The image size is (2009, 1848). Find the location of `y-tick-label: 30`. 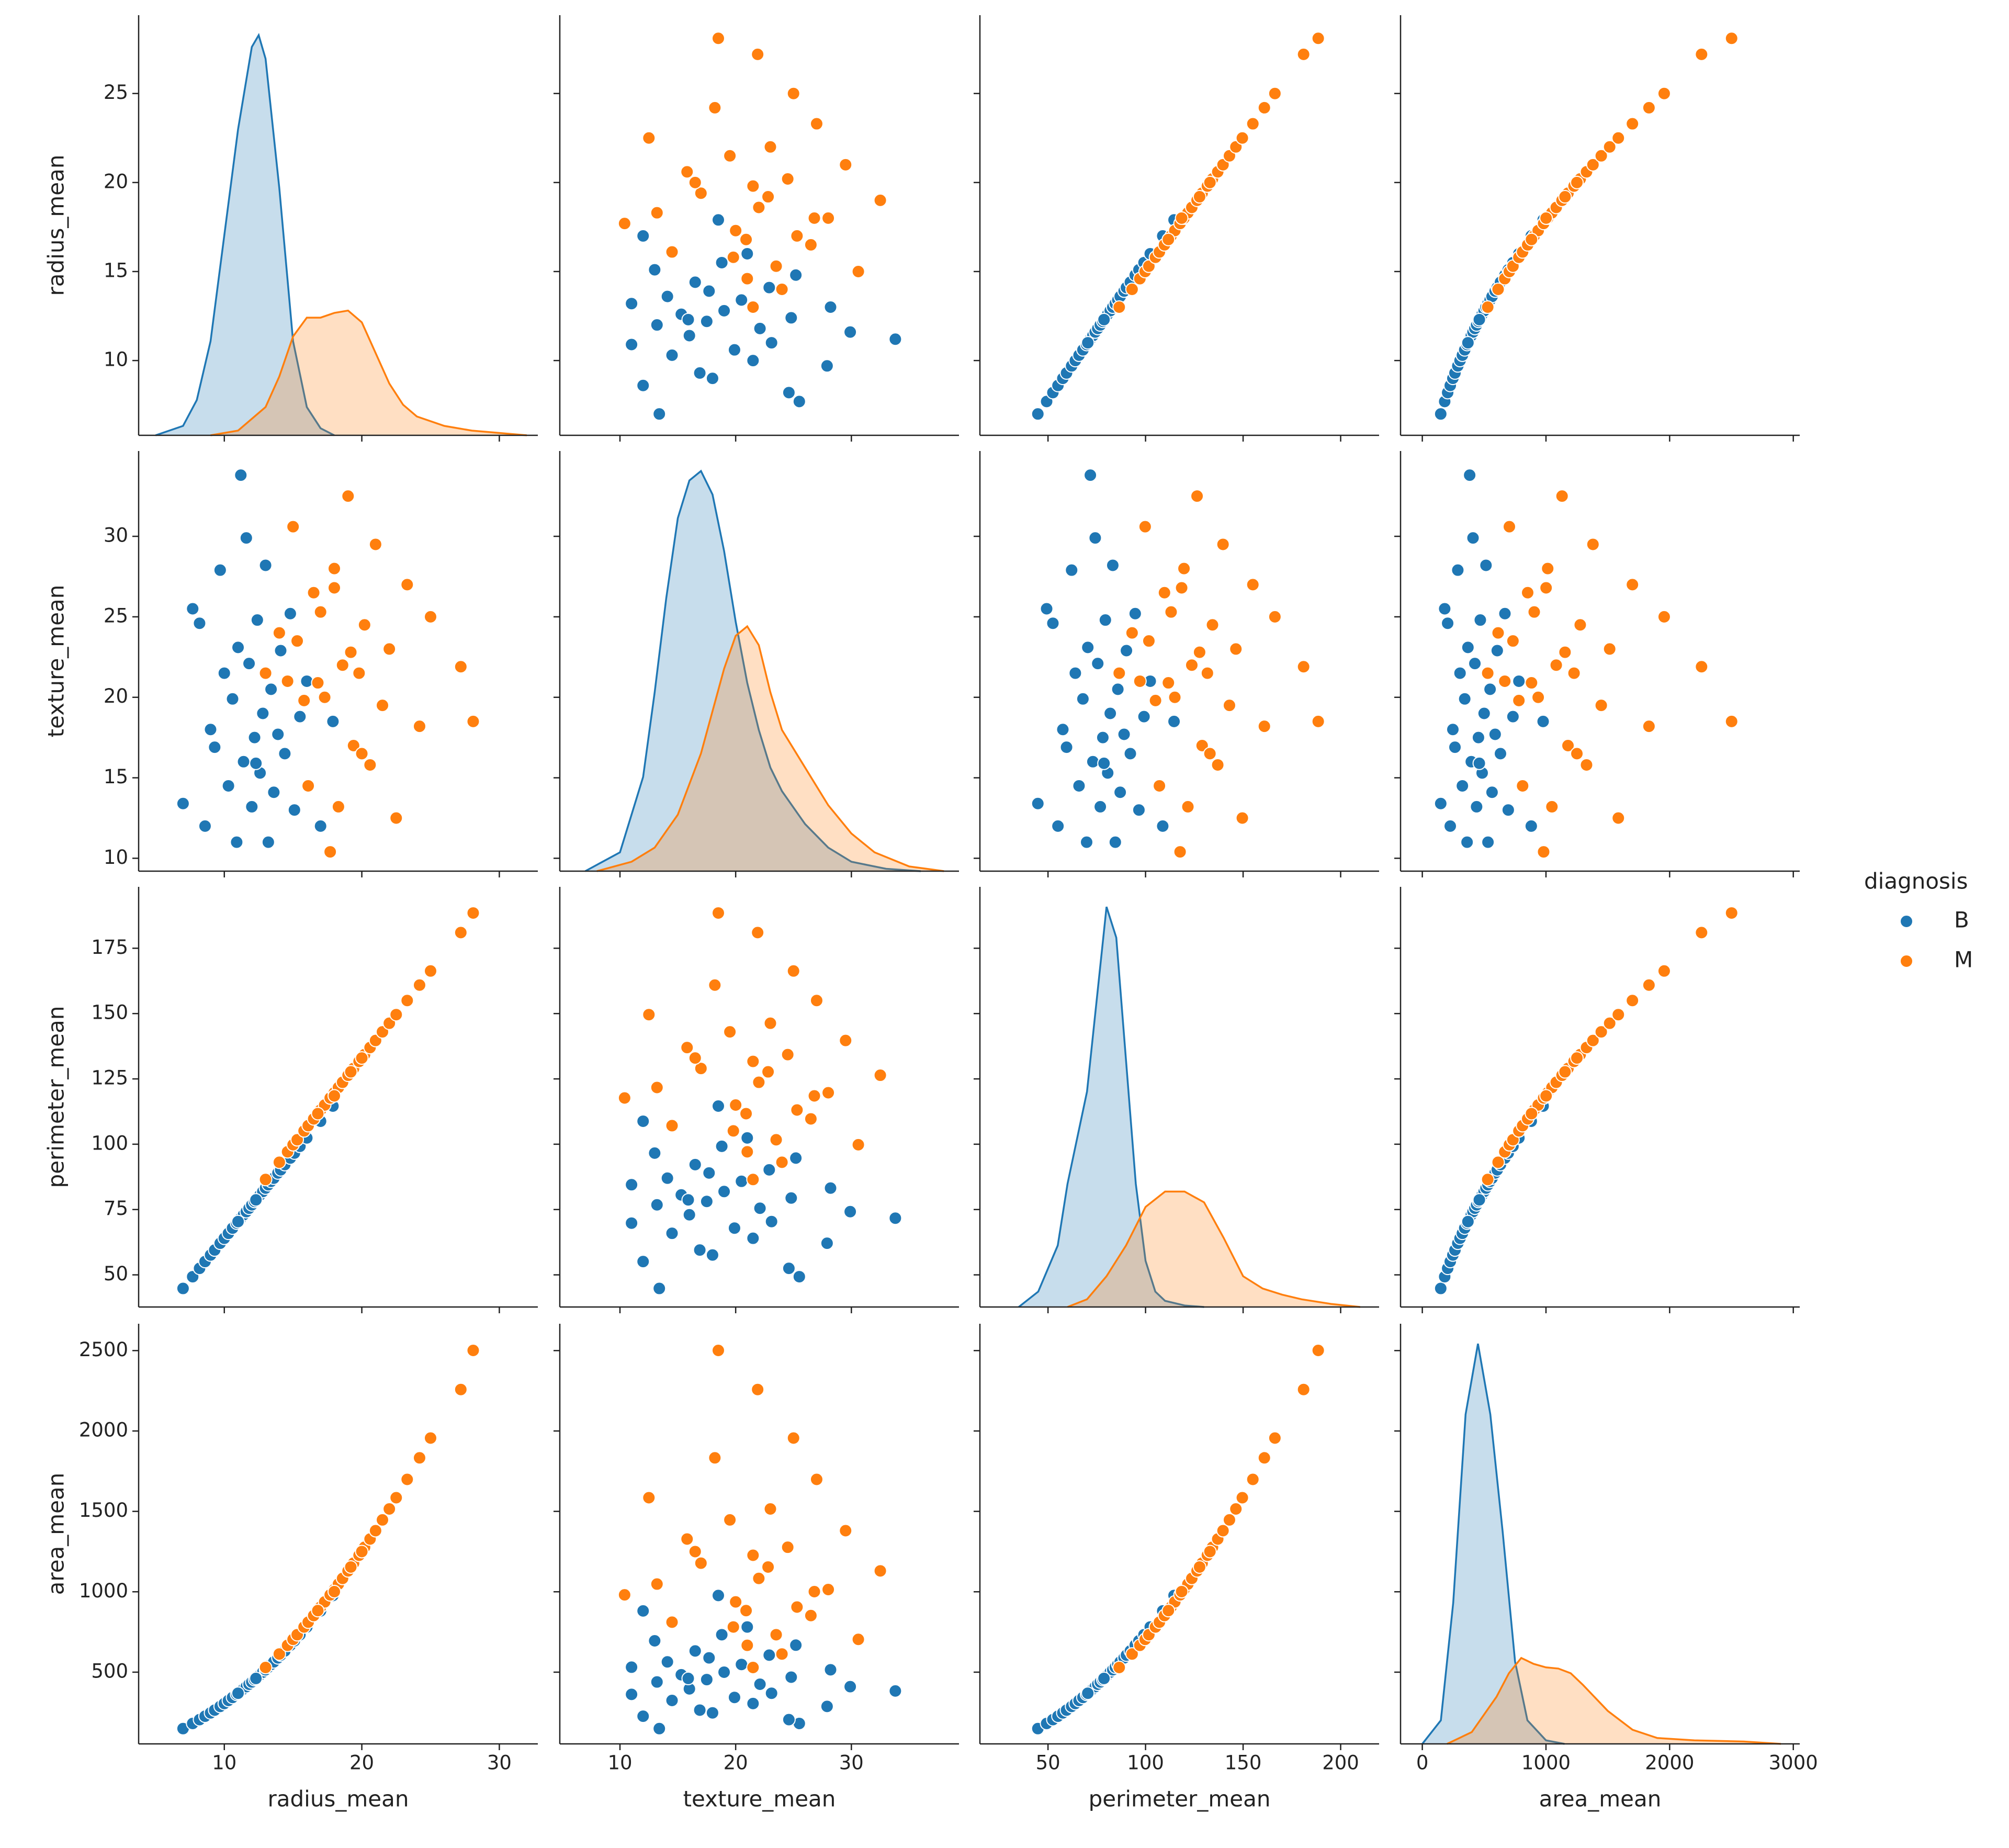

y-tick-label: 30 is located at coordinates (116, 535).